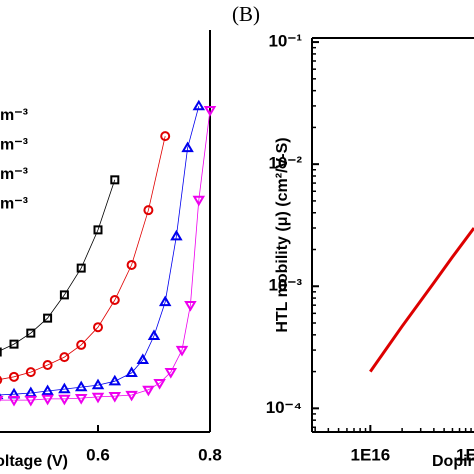  Describe the element at coordinates (282, 234) in the screenshot. I see `y-axis-label: HTL mobility (μ) (cm²/V-S)` at that location.